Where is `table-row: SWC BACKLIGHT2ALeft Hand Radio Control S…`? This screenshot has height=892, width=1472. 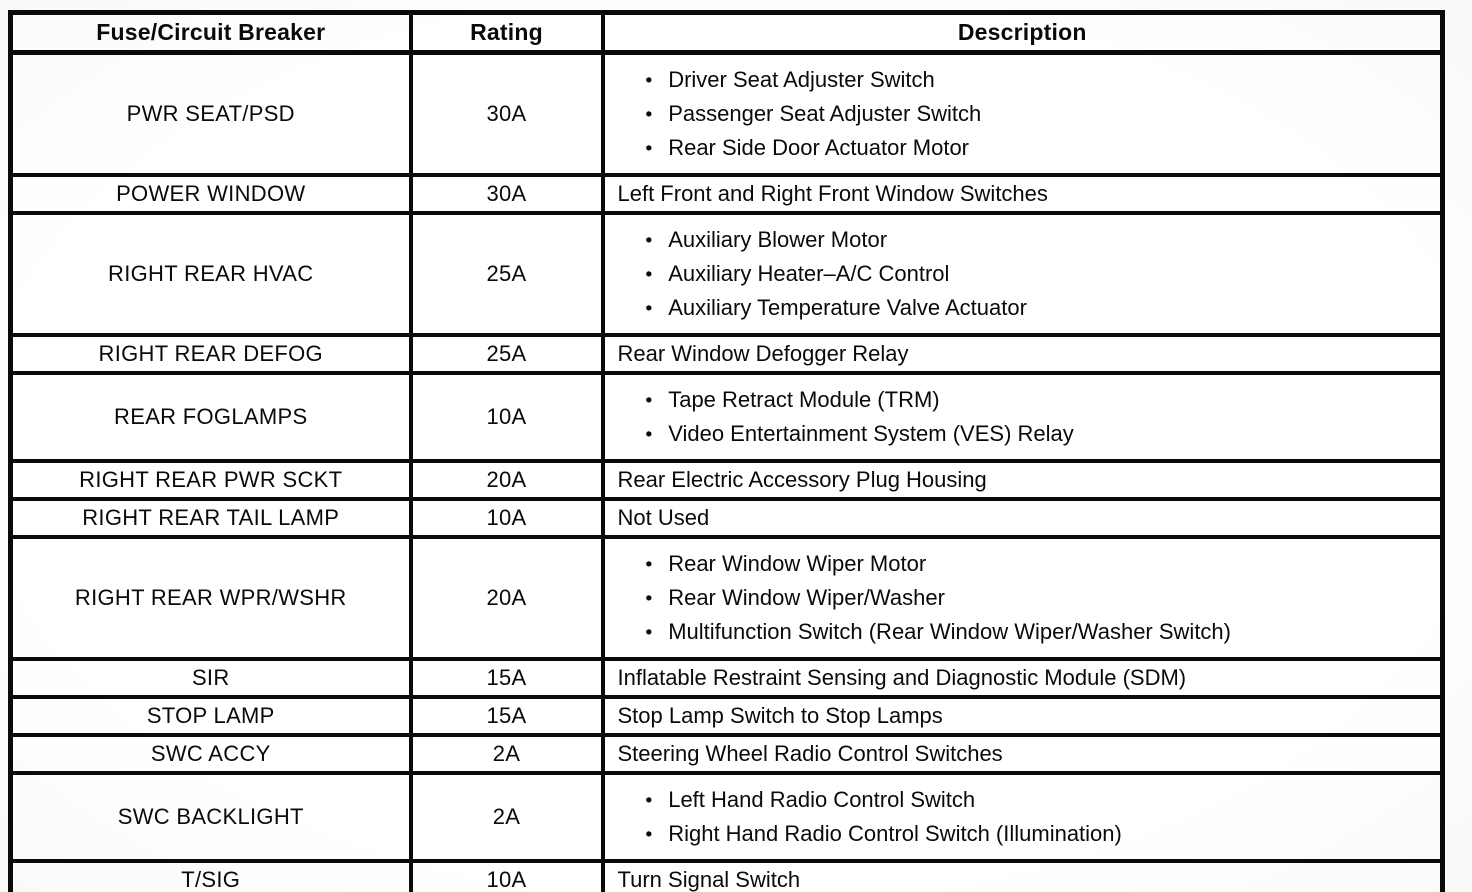
table-row: SWC BACKLIGHT2ALeft Hand Radio Control S… is located at coordinates (726, 817).